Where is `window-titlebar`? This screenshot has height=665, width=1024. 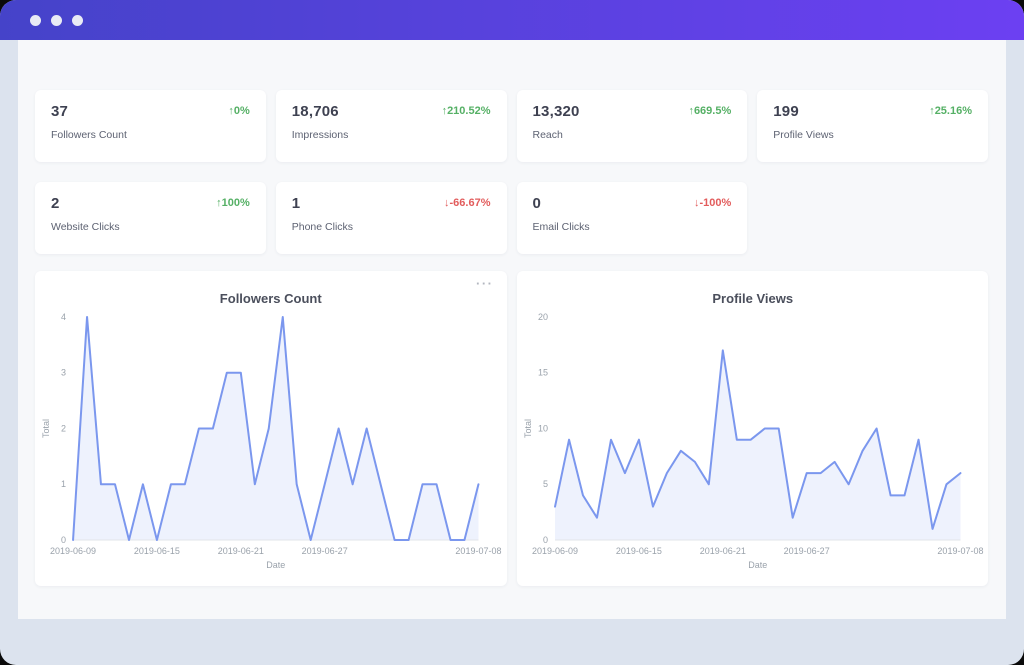
window-titlebar is located at coordinates (512, 20).